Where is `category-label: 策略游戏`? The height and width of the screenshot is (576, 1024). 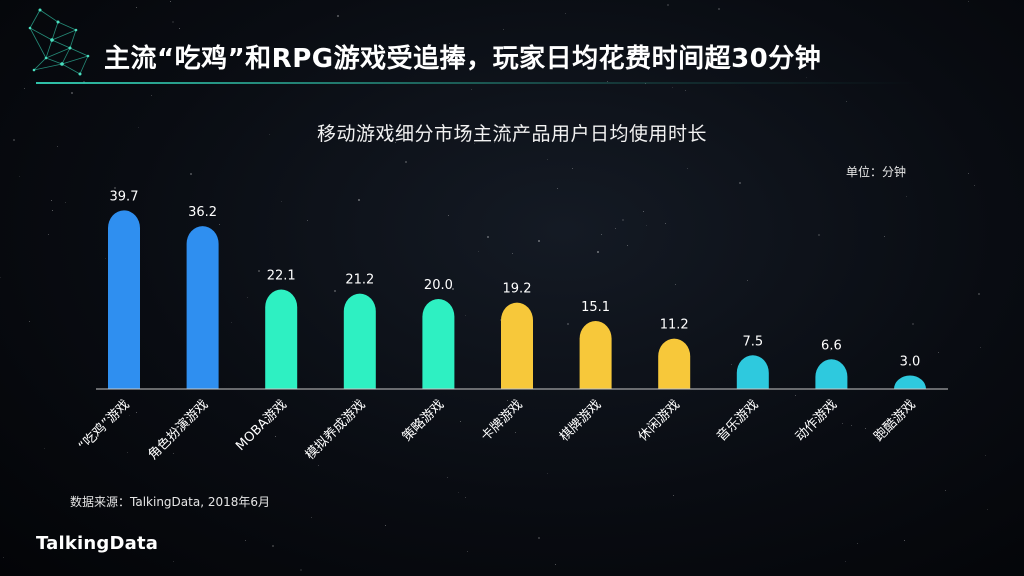 category-label: 策略游戏 is located at coordinates (423, 421).